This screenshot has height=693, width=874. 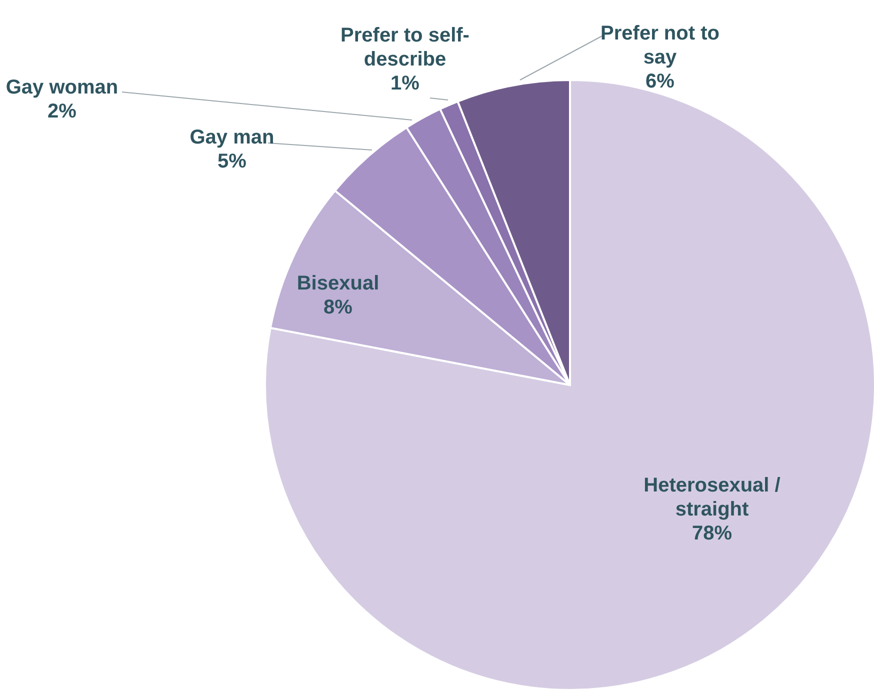 What do you see at coordinates (712, 497) in the screenshot?
I see `slice-label: Heterosexual / straight` at bounding box center [712, 497].